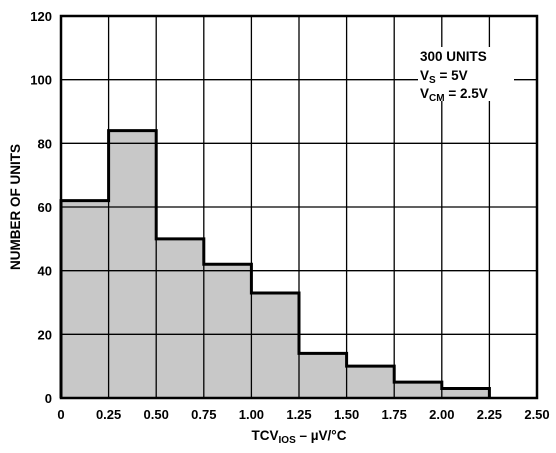  I want to click on x-tick-label: 1.25, so click(298, 414).